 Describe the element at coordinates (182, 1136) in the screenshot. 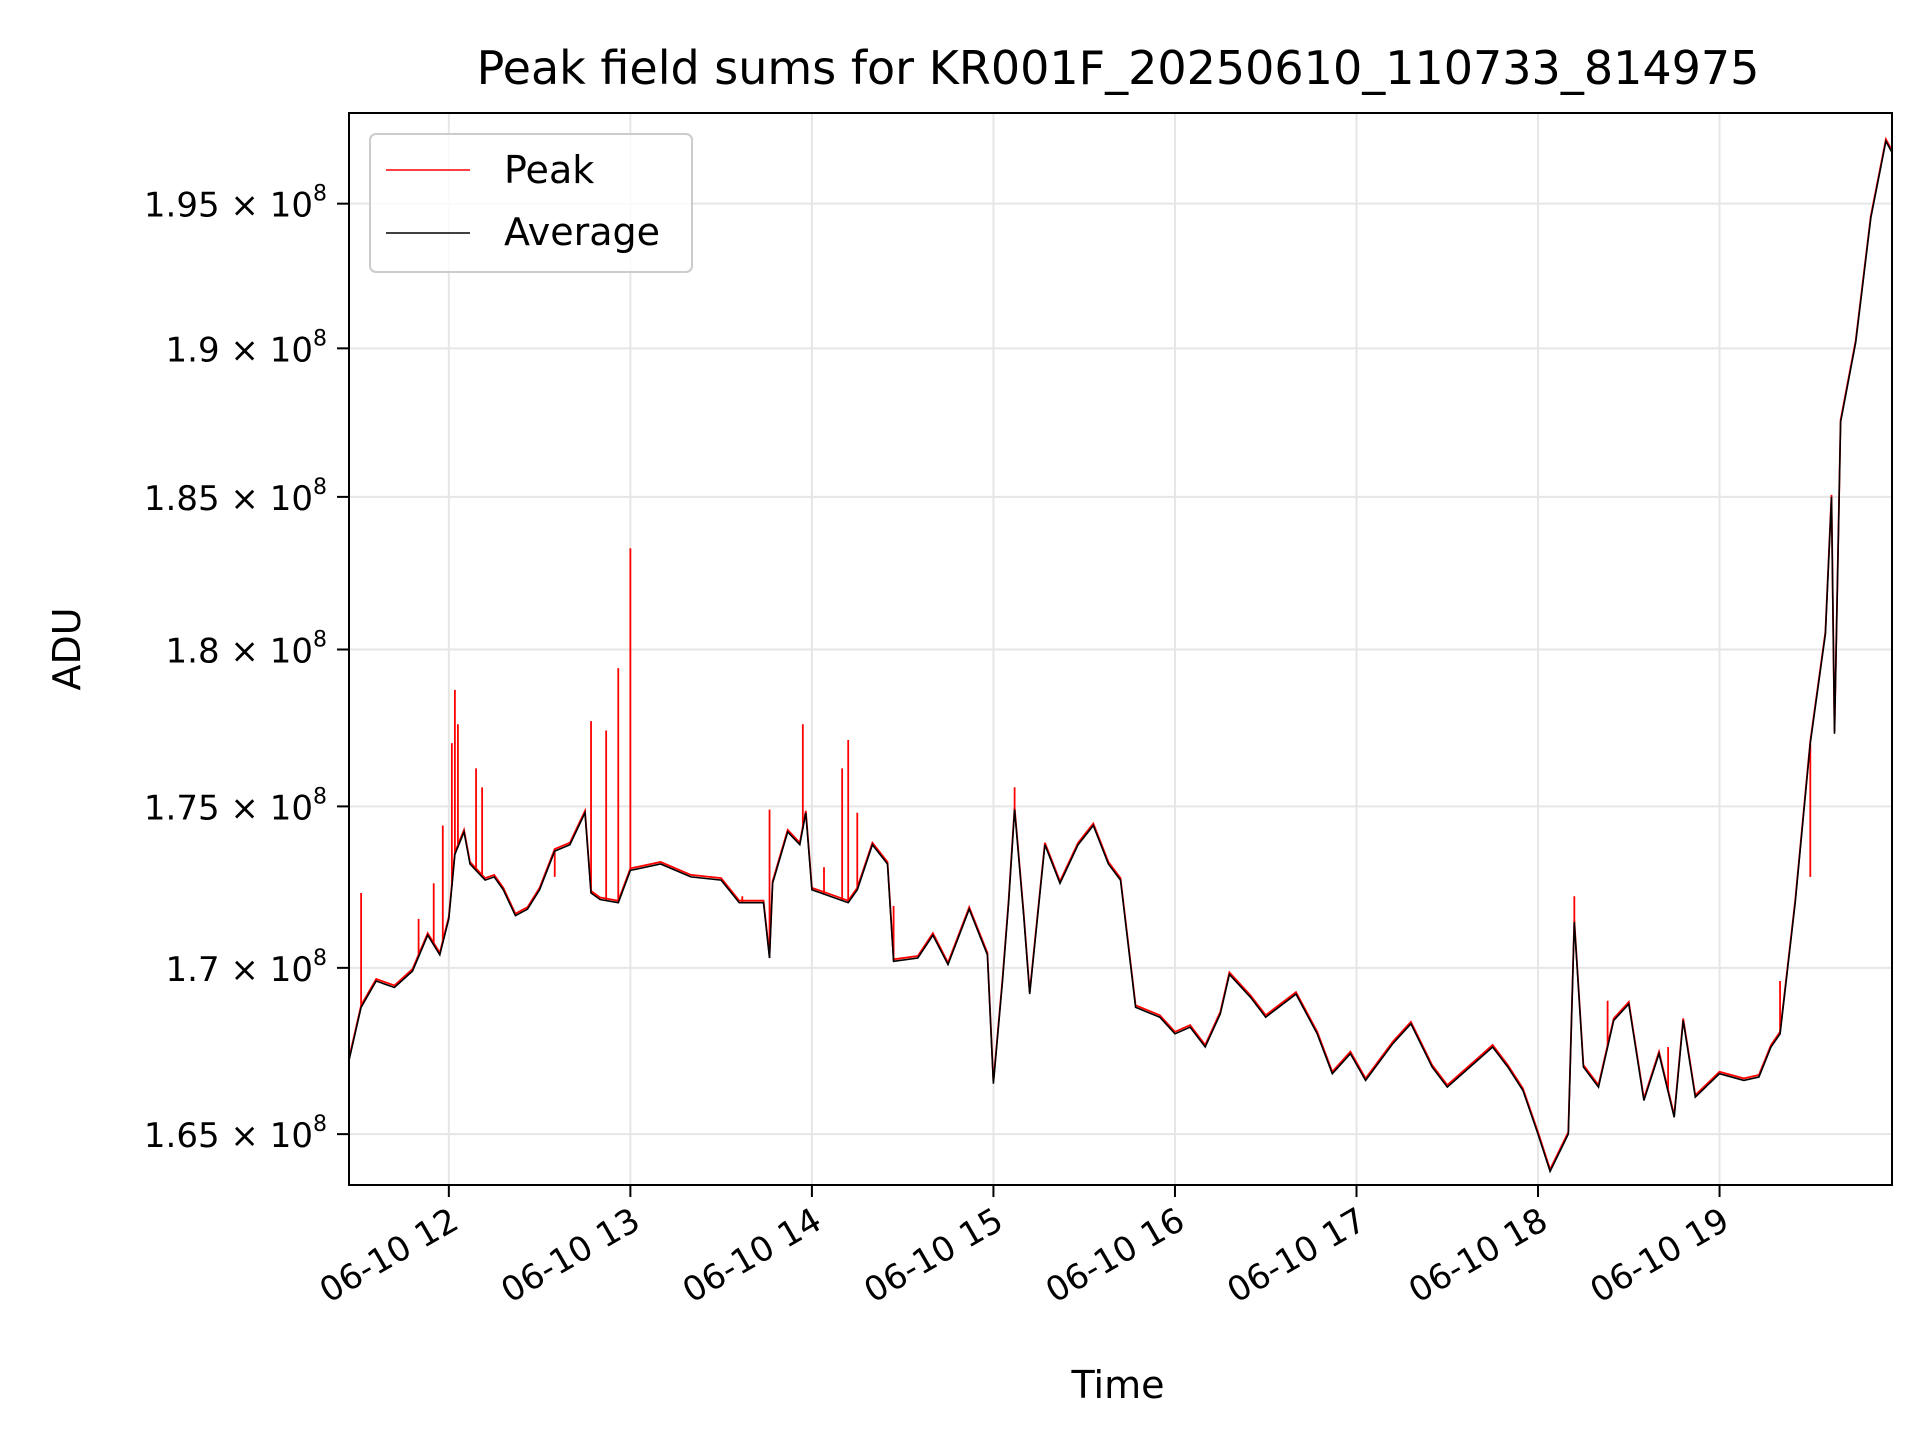

I see `y-tick-mantissa: 1.65` at that location.